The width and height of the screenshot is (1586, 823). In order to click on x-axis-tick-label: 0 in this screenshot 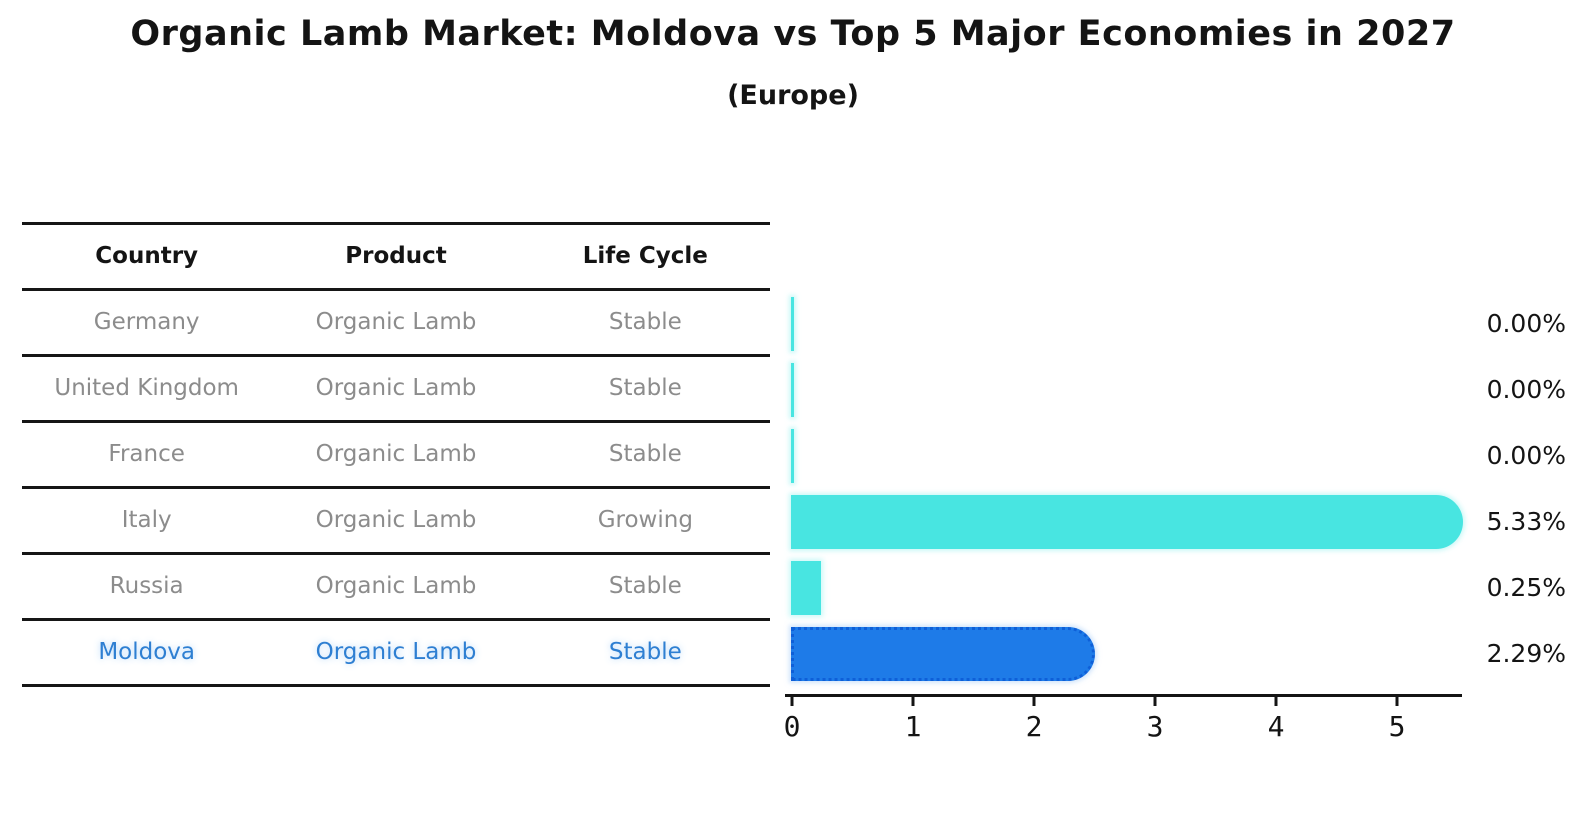, I will do `click(792, 726)`.